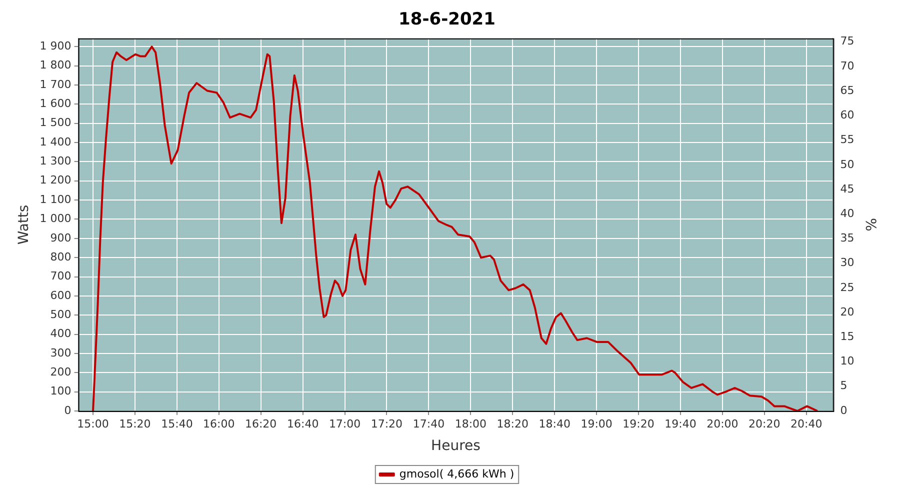 The width and height of the screenshot is (900, 500). Describe the element at coordinates (456, 473) in the screenshot. I see `legend-label: gmosol( 4,666 kWh )` at that location.